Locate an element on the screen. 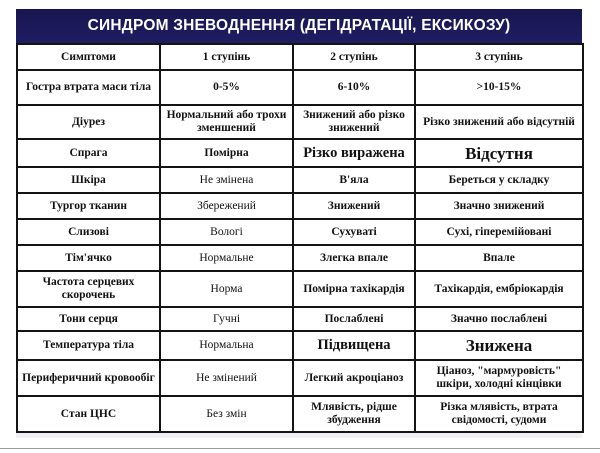  degree-2-cell: 6-10% is located at coordinates (354, 87).